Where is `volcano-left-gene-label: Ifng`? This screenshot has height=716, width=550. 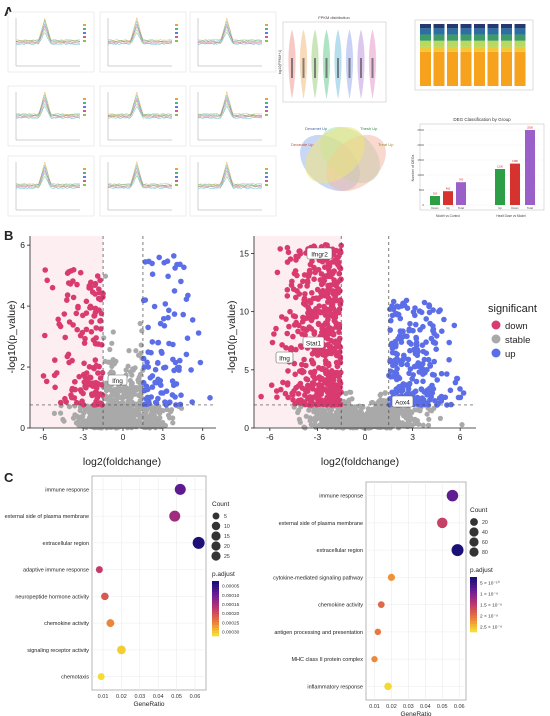
volcano-left-gene-label: Ifng is located at coordinates (117, 380).